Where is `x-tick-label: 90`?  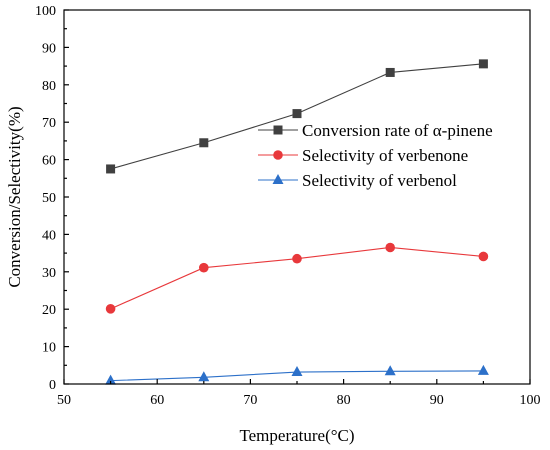 x-tick-label: 90 is located at coordinates (437, 400).